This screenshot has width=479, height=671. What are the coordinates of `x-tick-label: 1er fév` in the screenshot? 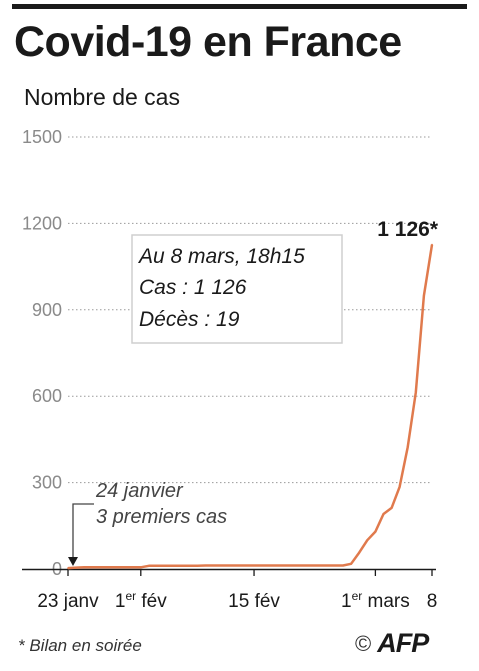 It's located at (141, 600).